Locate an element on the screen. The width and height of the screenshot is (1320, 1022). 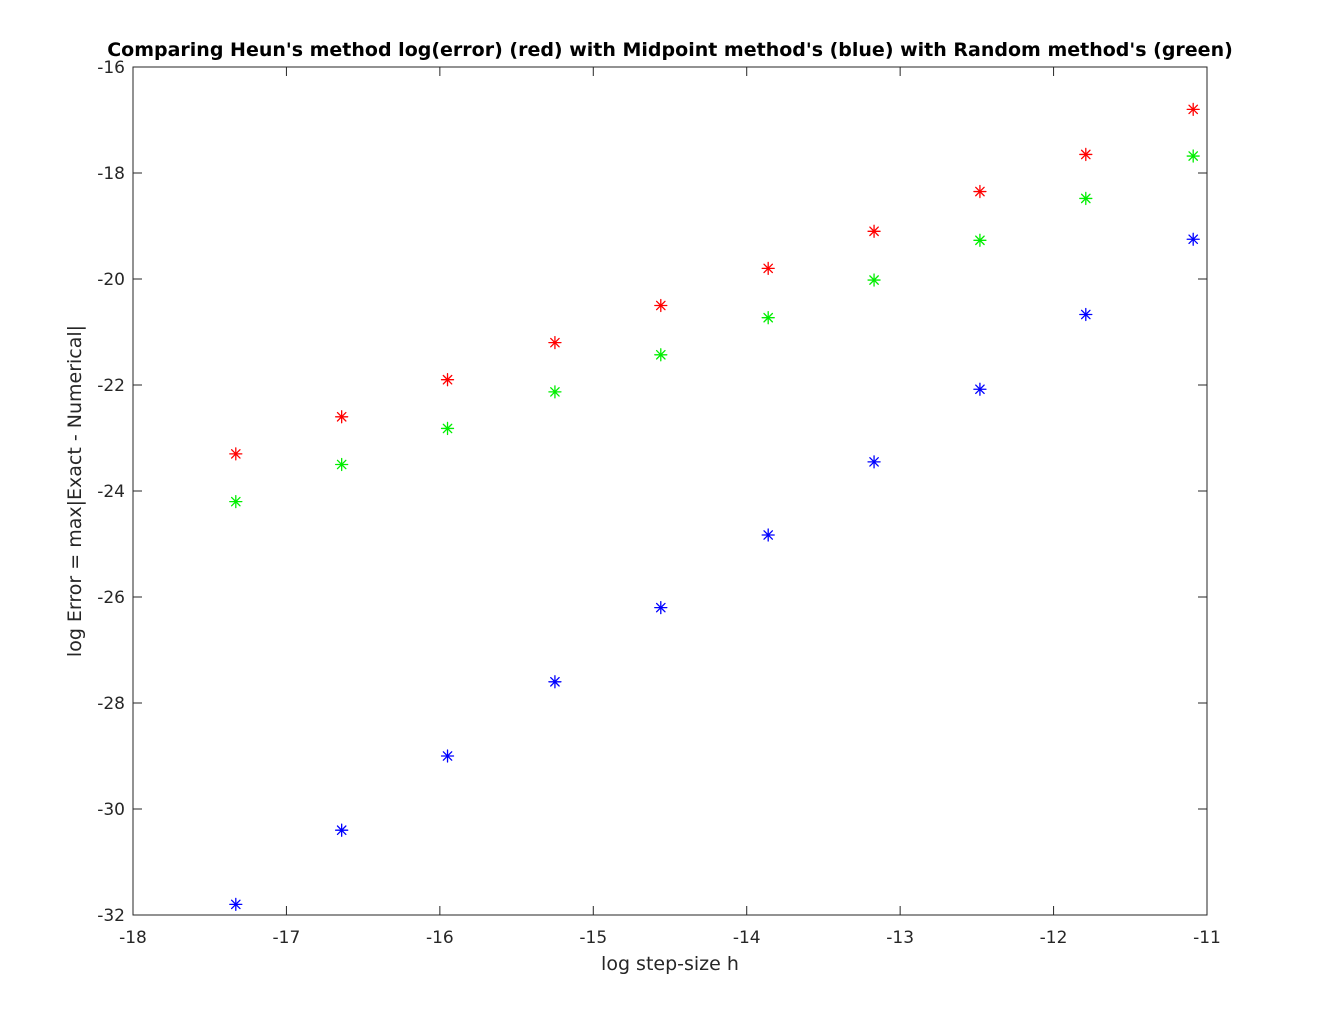
y-tick-label: -18 is located at coordinates (111, 174).